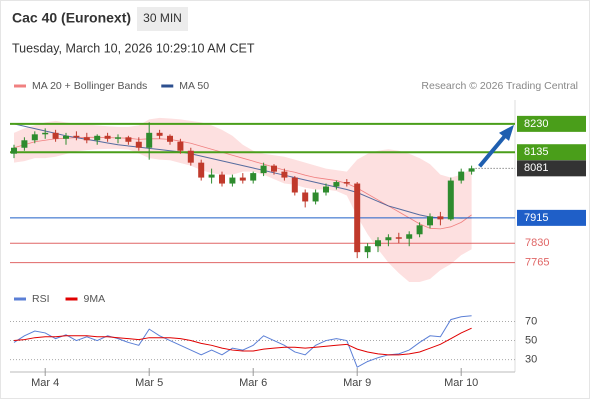 The width and height of the screenshot is (590, 400). I want to click on level-label: 7765, so click(537, 263).